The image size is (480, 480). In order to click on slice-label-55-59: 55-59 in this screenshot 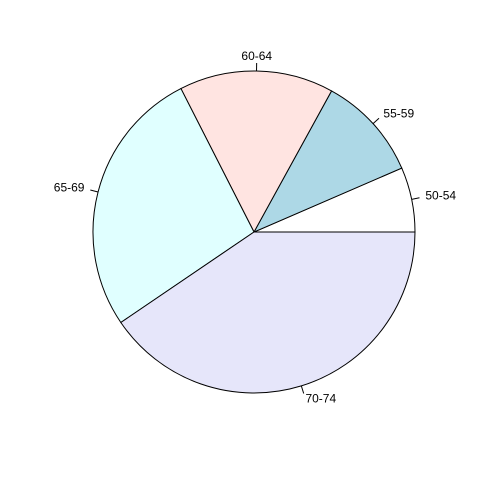, I will do `click(398, 113)`.